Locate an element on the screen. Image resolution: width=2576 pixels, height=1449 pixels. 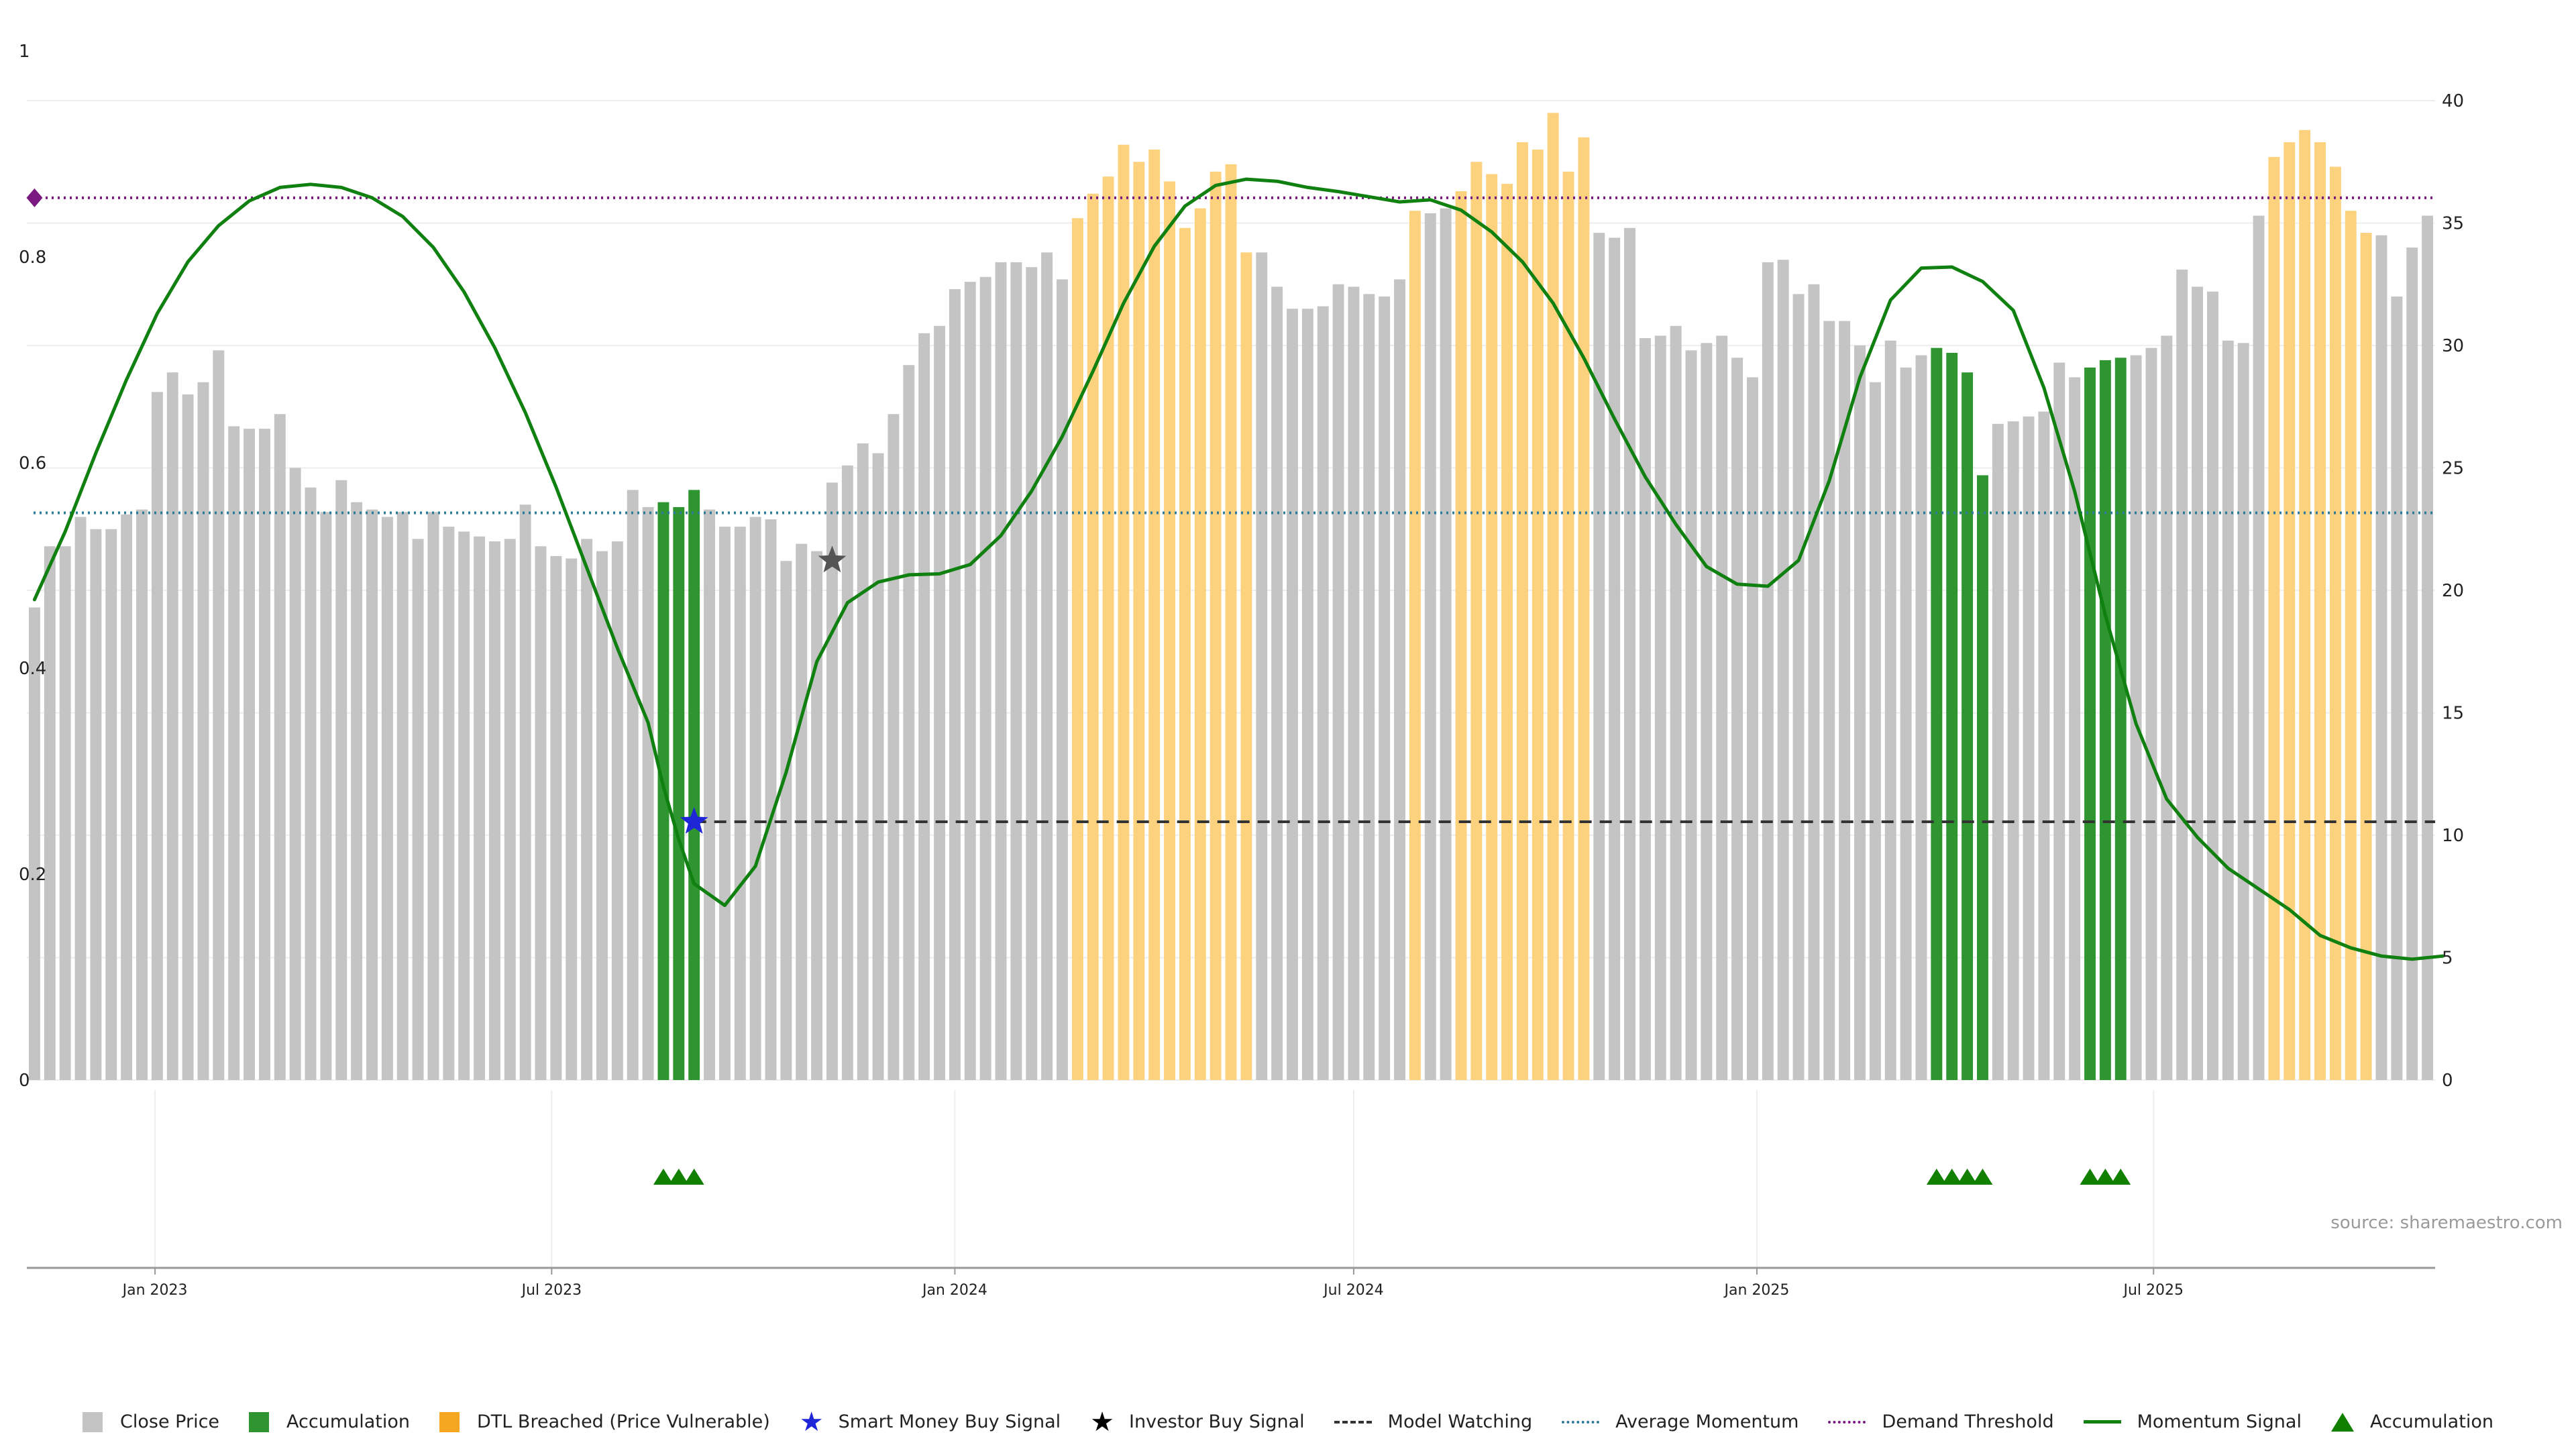
smart-money-buy-star is located at coordinates (694, 820).